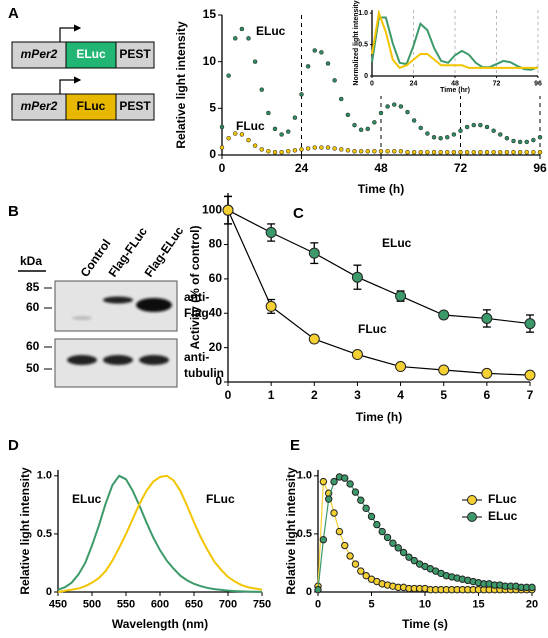  I want to click on series-label: FLuc, so click(220, 499).